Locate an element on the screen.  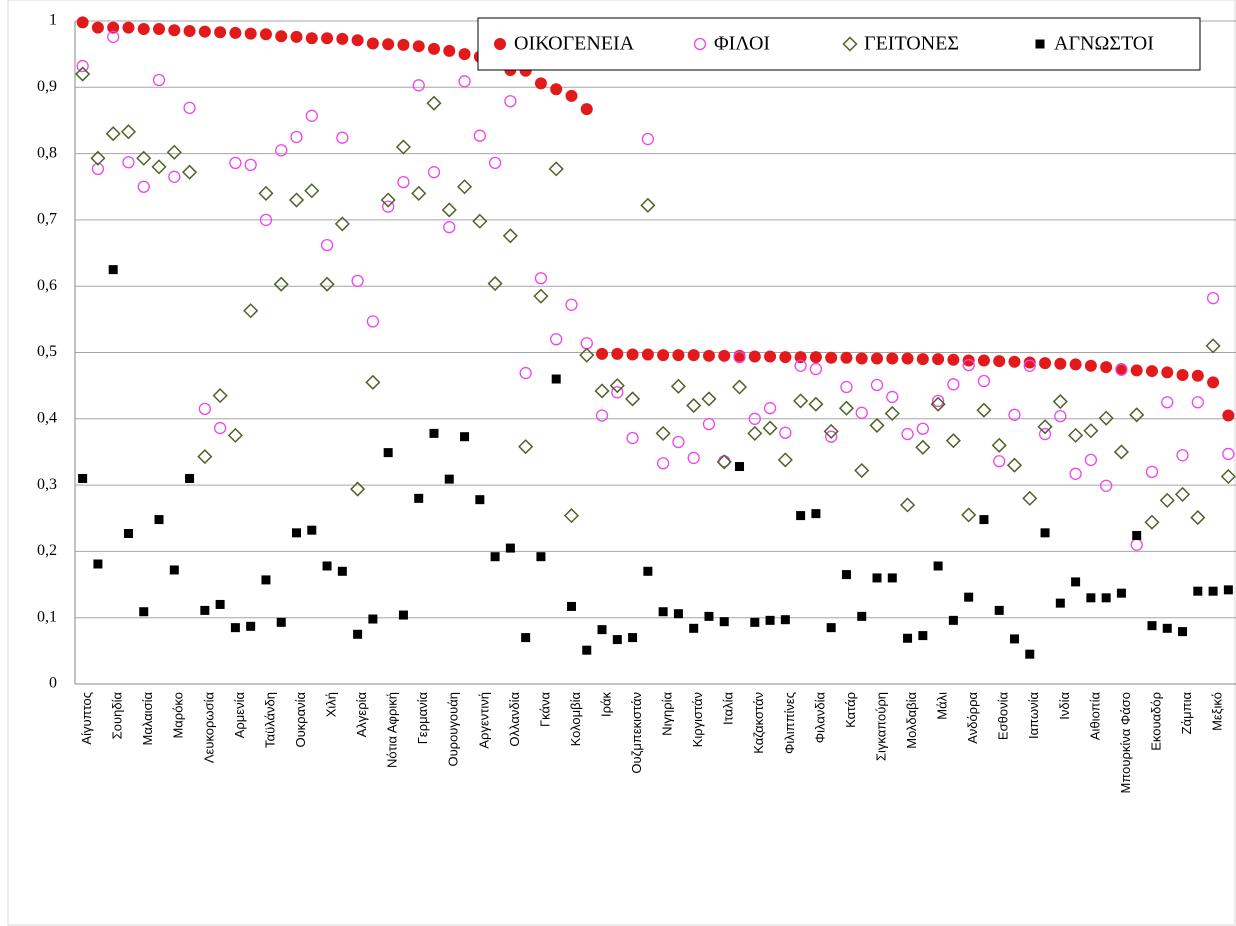
y-tick-label: 0,6 is located at coordinates (47, 285).